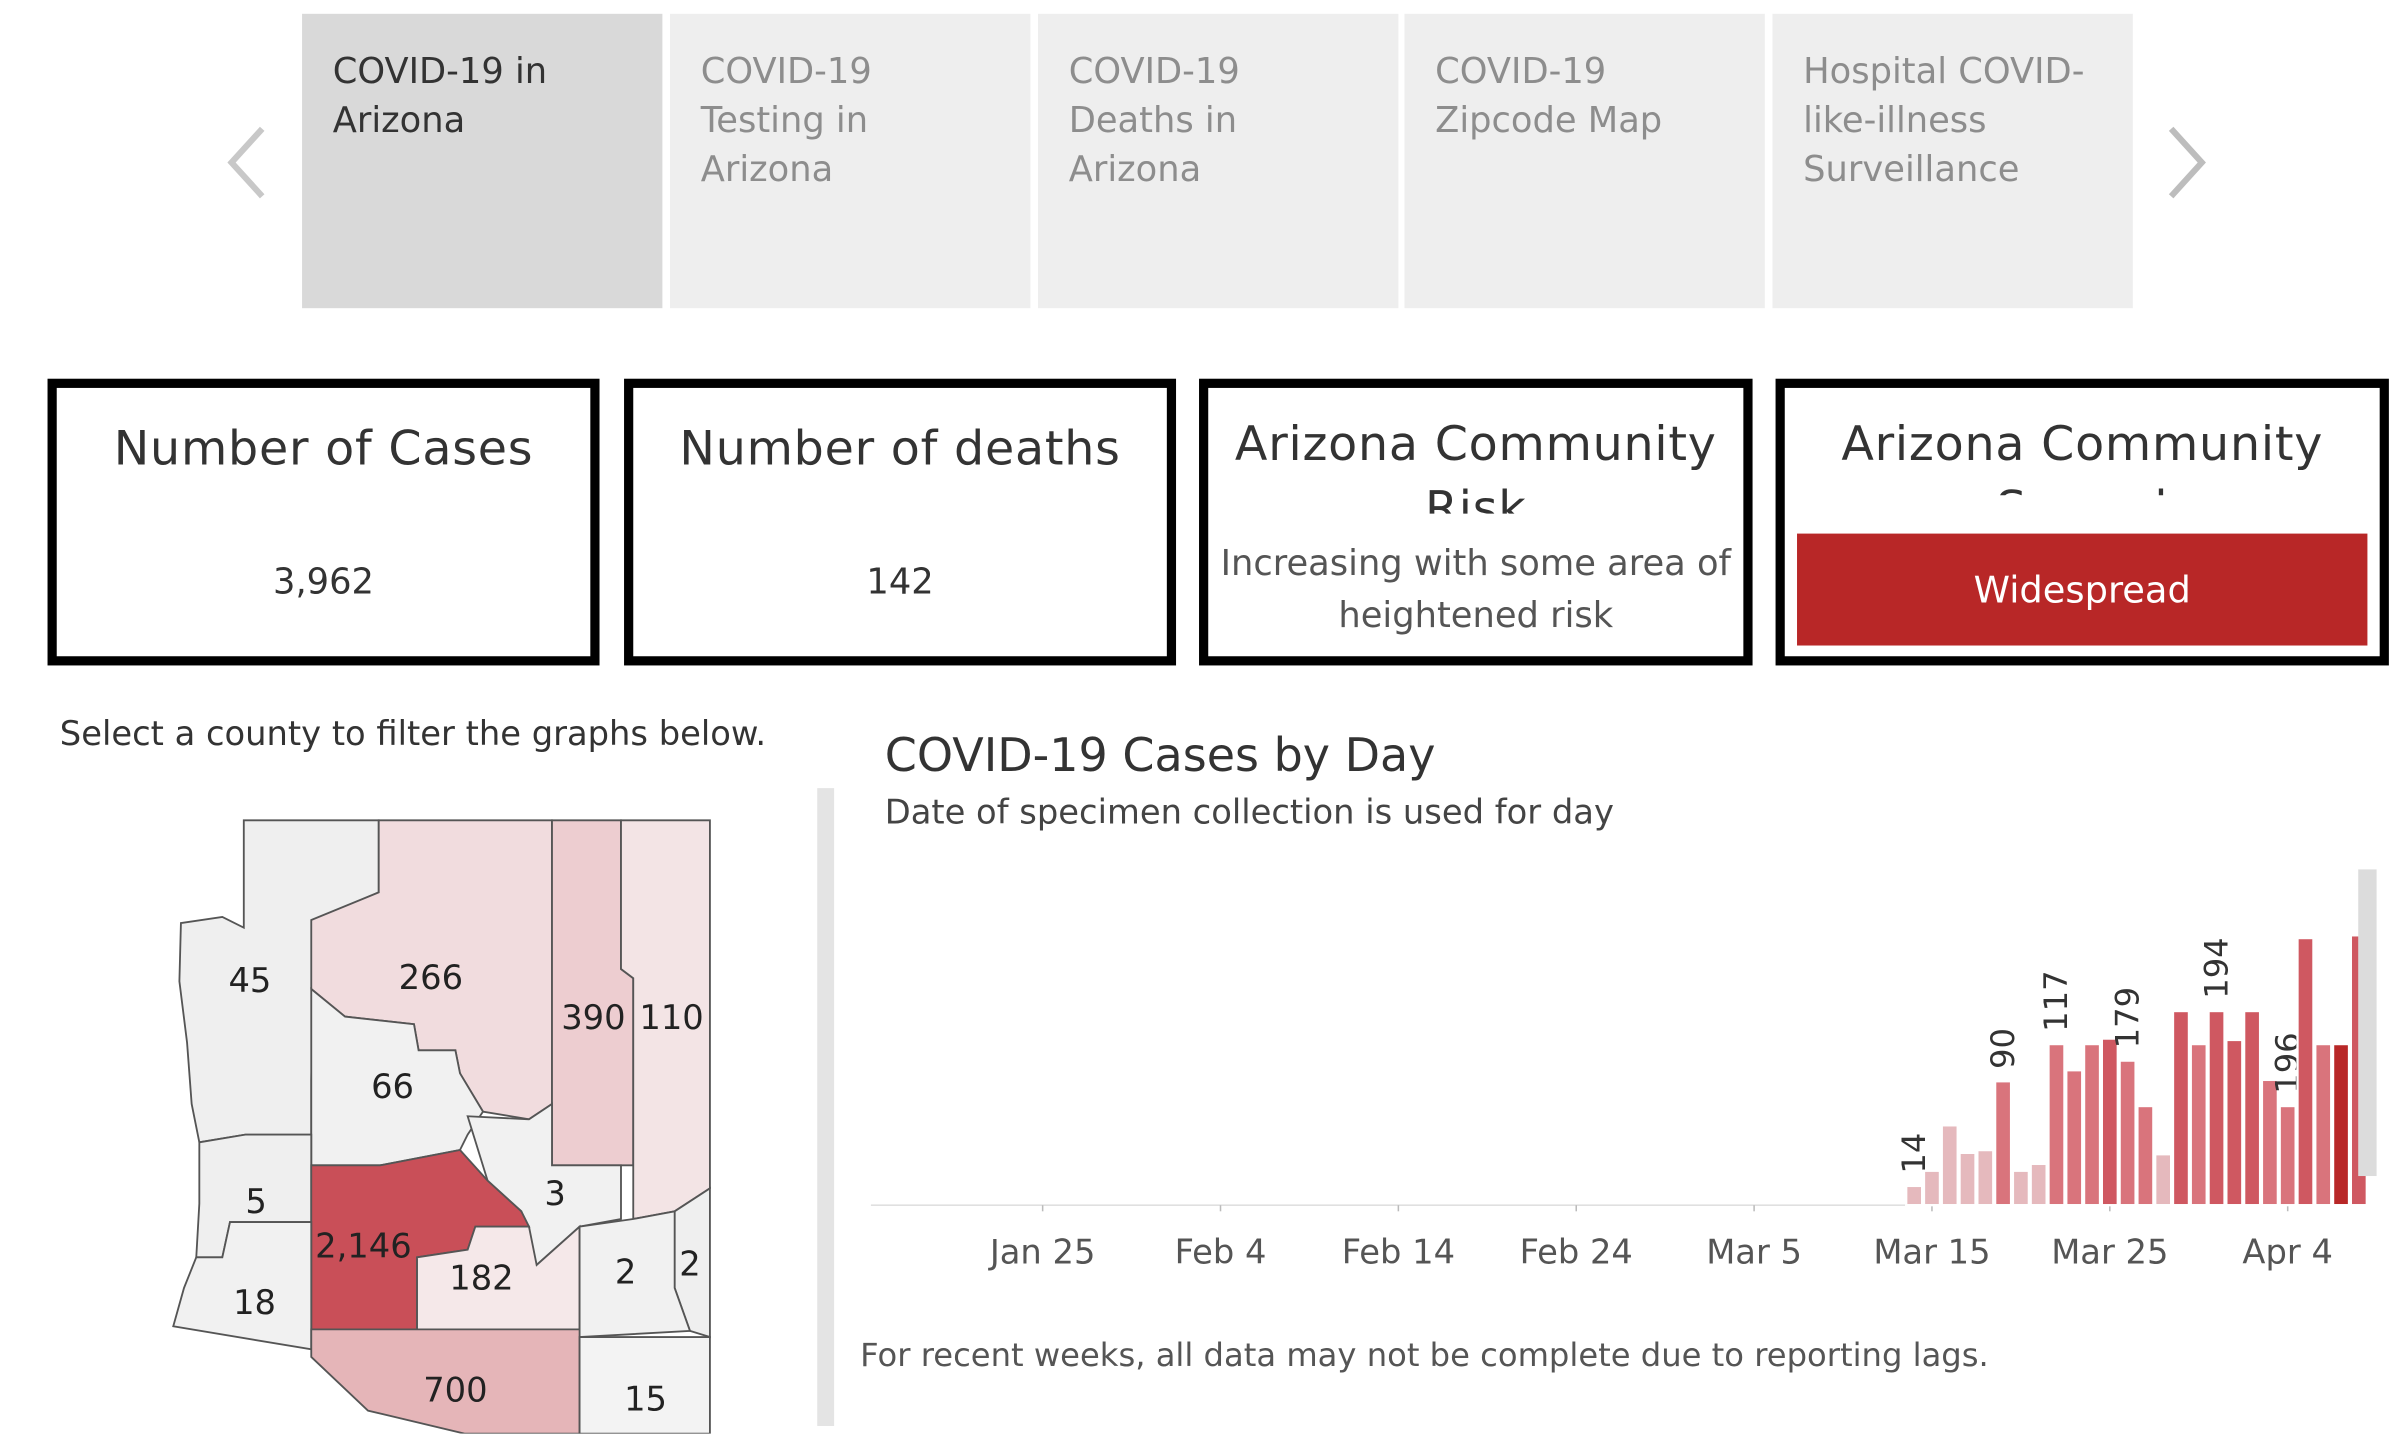 This screenshot has width=2392, height=1447. Describe the element at coordinates (671, 1017) in the screenshot. I see `county-value-apache: 110` at that location.